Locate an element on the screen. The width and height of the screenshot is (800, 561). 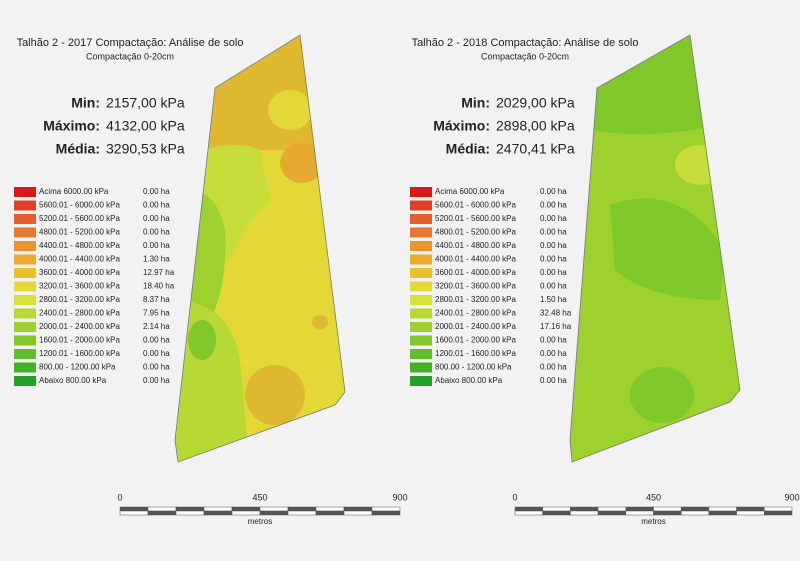
scale-label: 900 is located at coordinates (791, 497).